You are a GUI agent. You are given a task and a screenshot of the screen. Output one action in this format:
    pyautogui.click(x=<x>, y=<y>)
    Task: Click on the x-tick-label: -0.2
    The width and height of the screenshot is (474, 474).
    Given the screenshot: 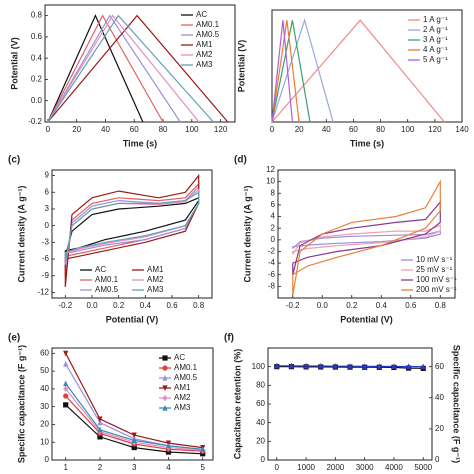 What is the action you would take?
    pyautogui.click(x=293, y=305)
    